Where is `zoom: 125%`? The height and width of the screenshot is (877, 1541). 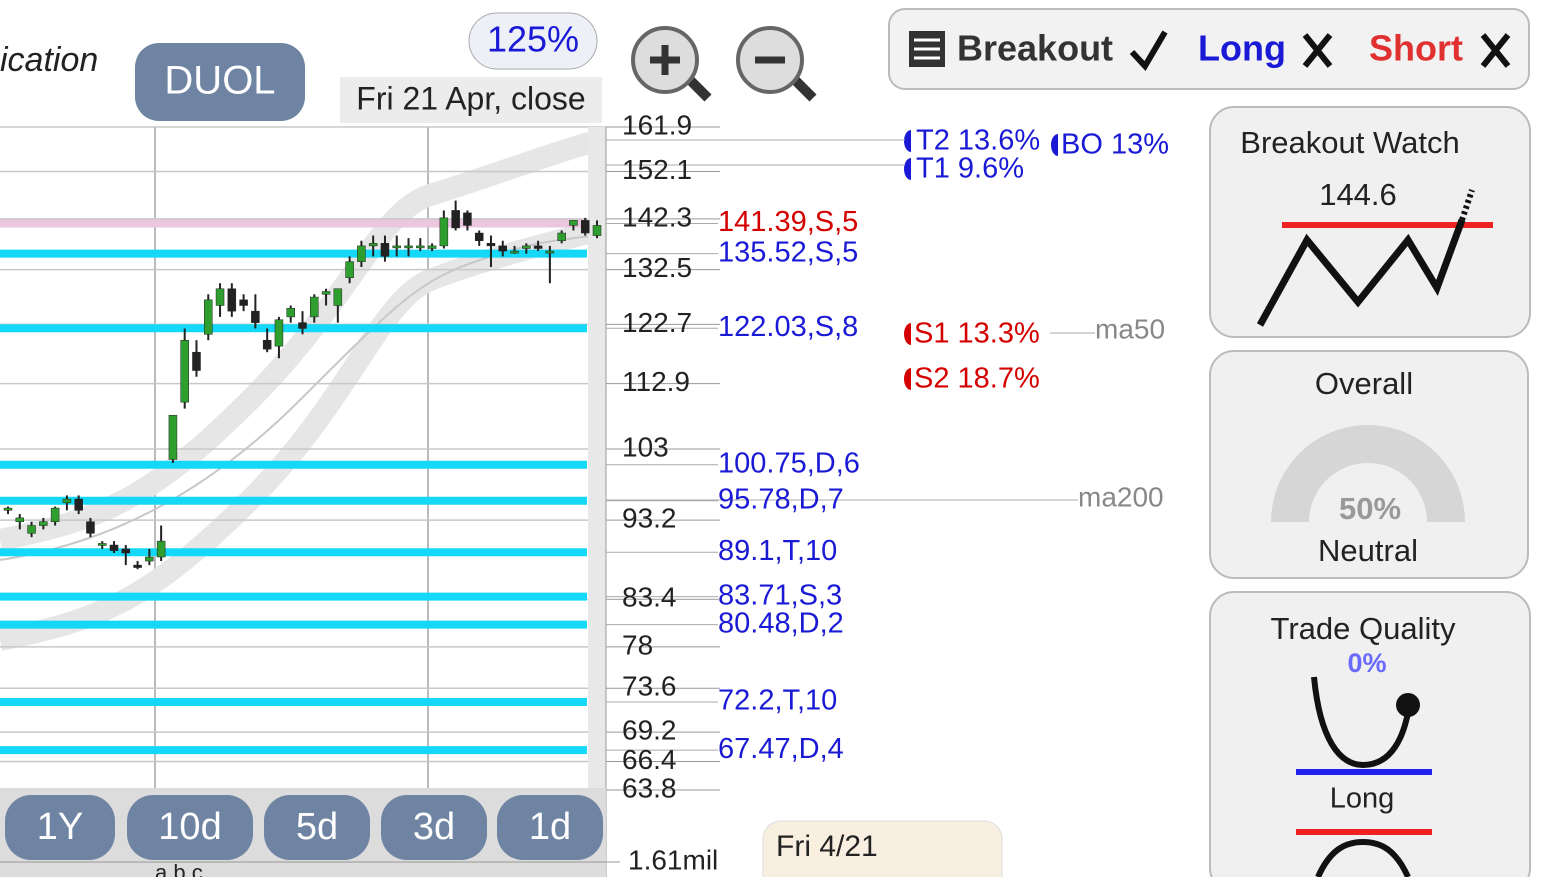
zoom: 125% is located at coordinates (533, 39).